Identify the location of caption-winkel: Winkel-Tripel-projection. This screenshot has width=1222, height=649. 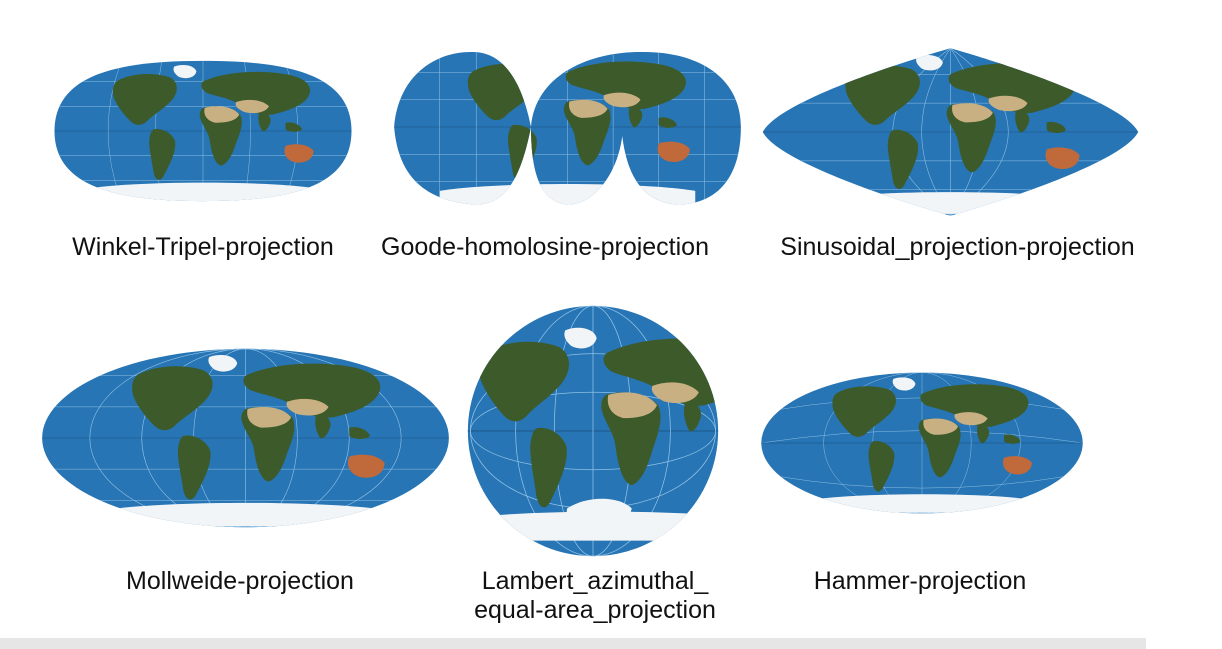
(203, 247).